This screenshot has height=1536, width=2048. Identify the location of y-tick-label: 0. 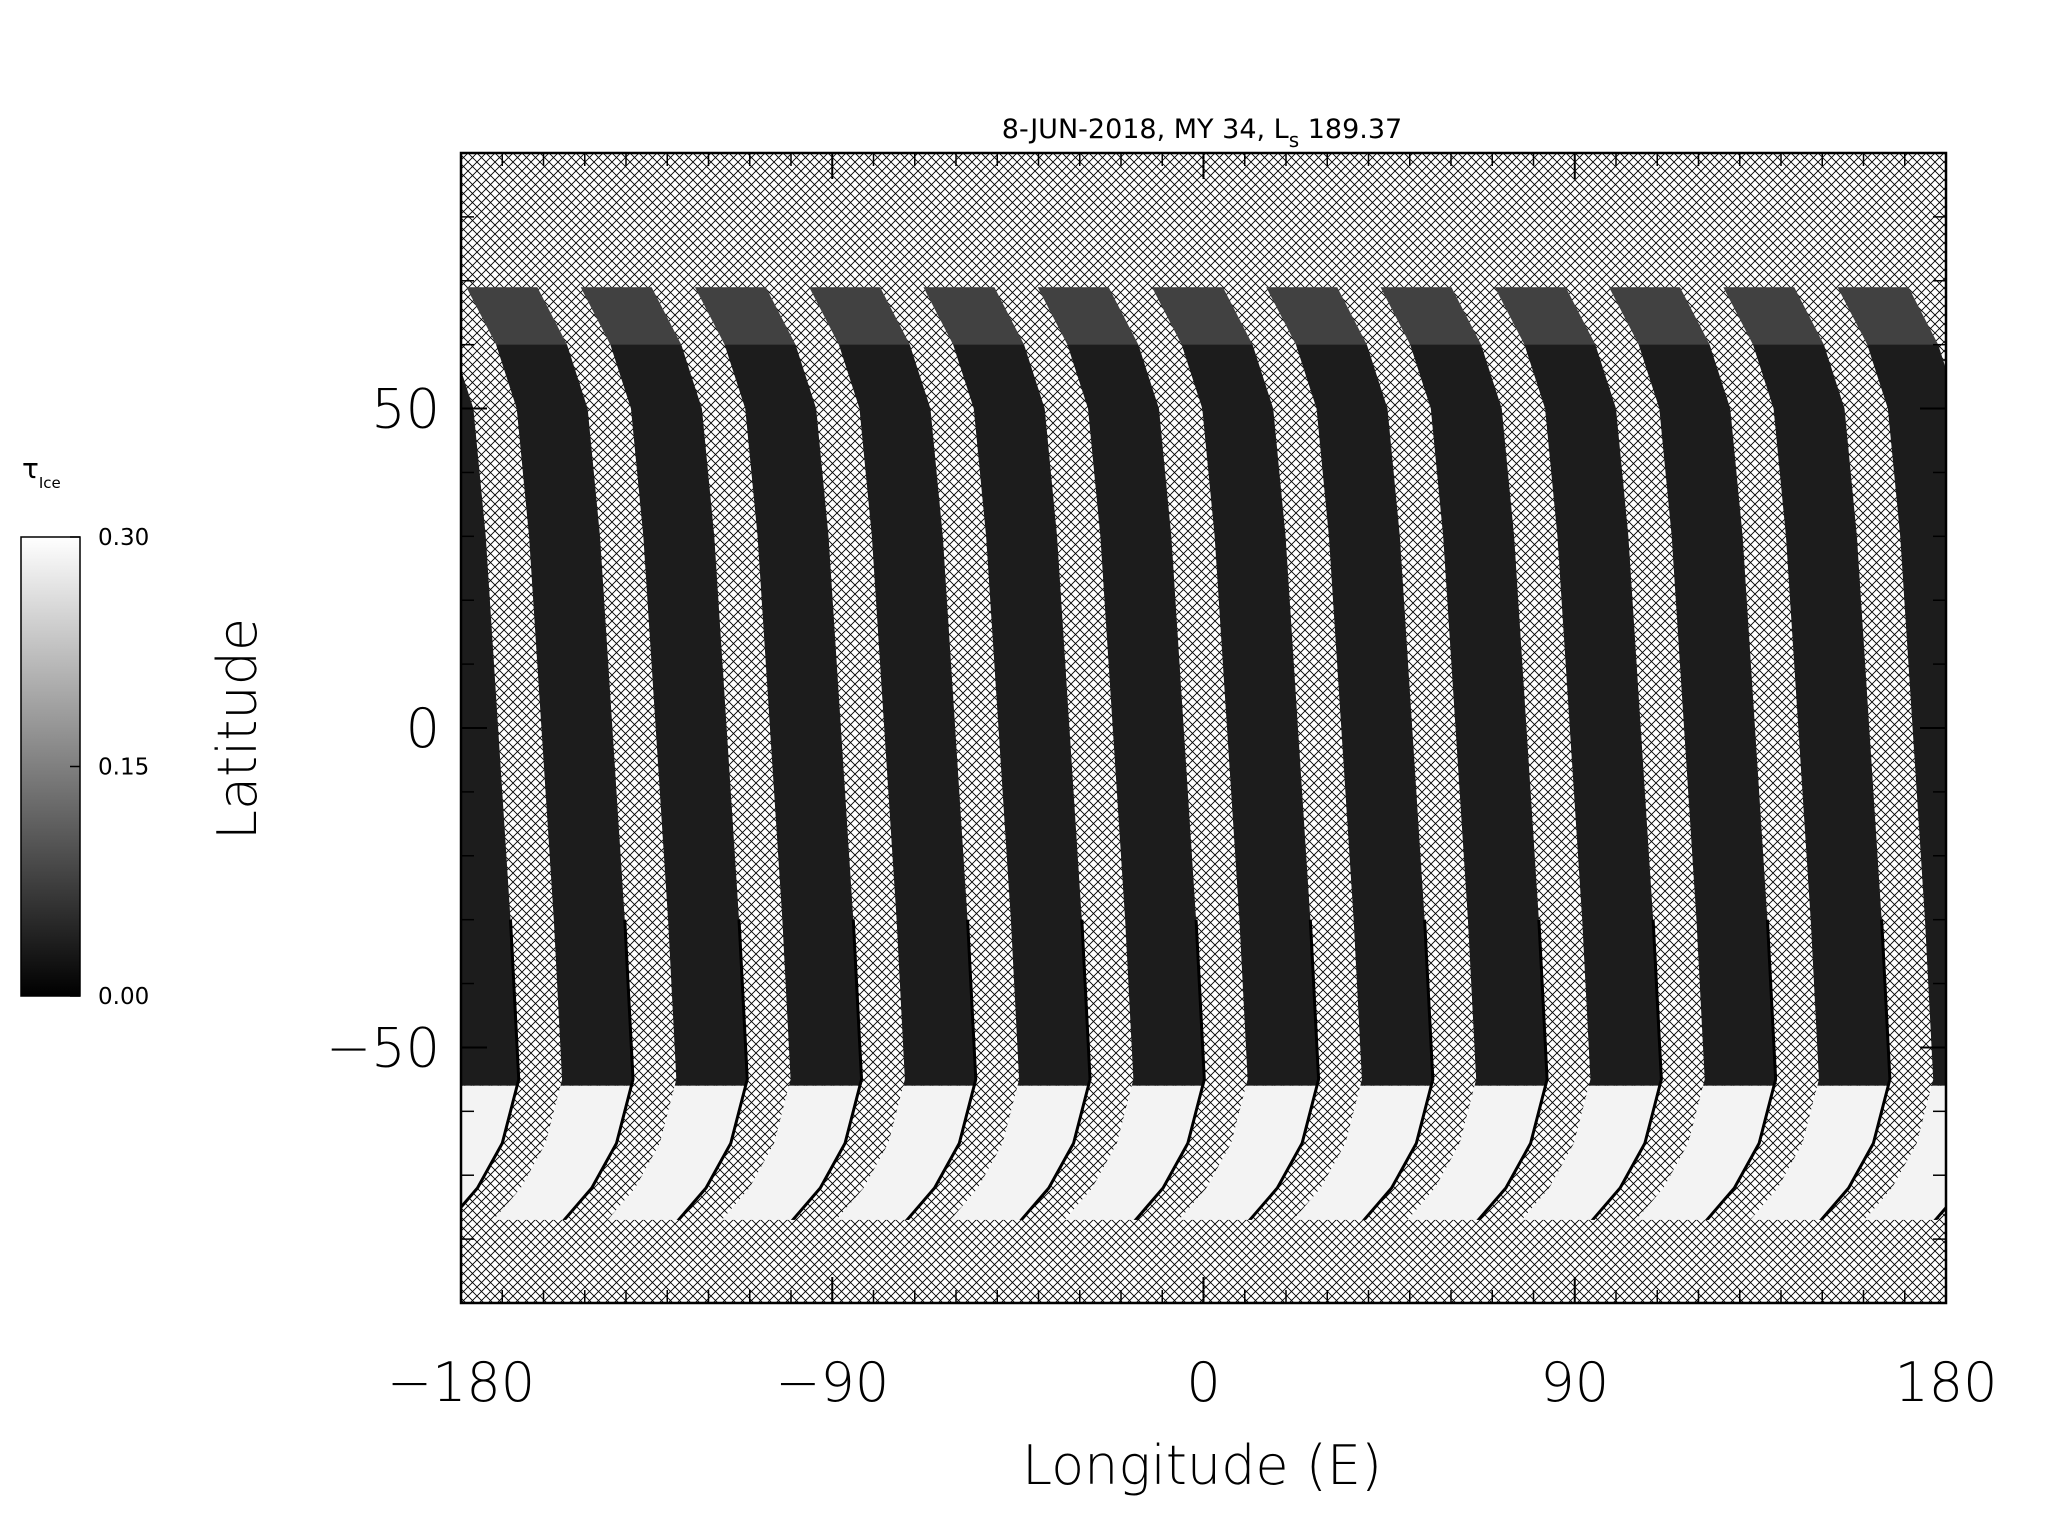
(423, 728).